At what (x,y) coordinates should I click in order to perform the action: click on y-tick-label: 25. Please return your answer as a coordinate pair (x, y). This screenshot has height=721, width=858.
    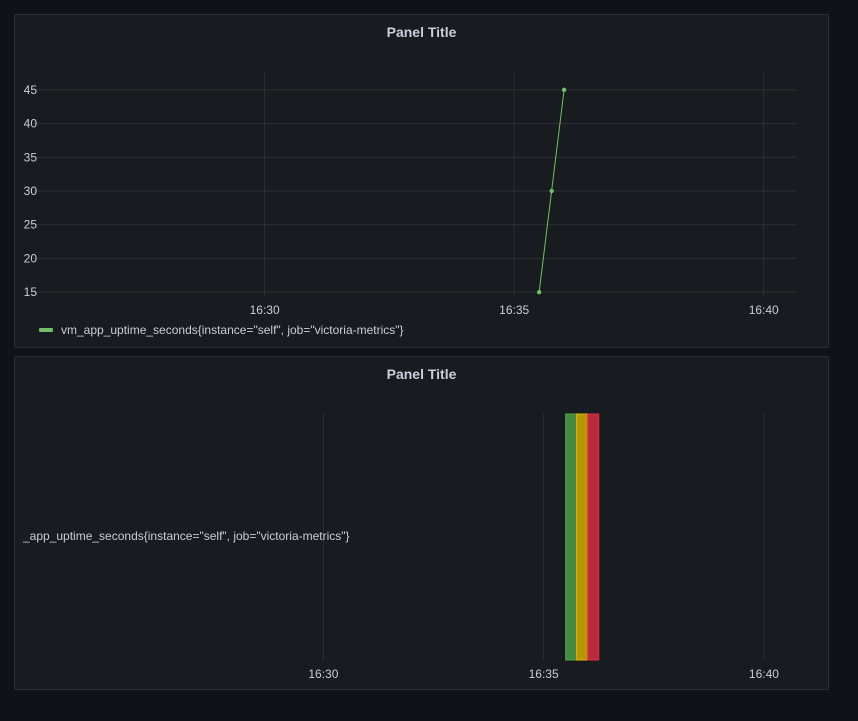
    Looking at the image, I should click on (31, 225).